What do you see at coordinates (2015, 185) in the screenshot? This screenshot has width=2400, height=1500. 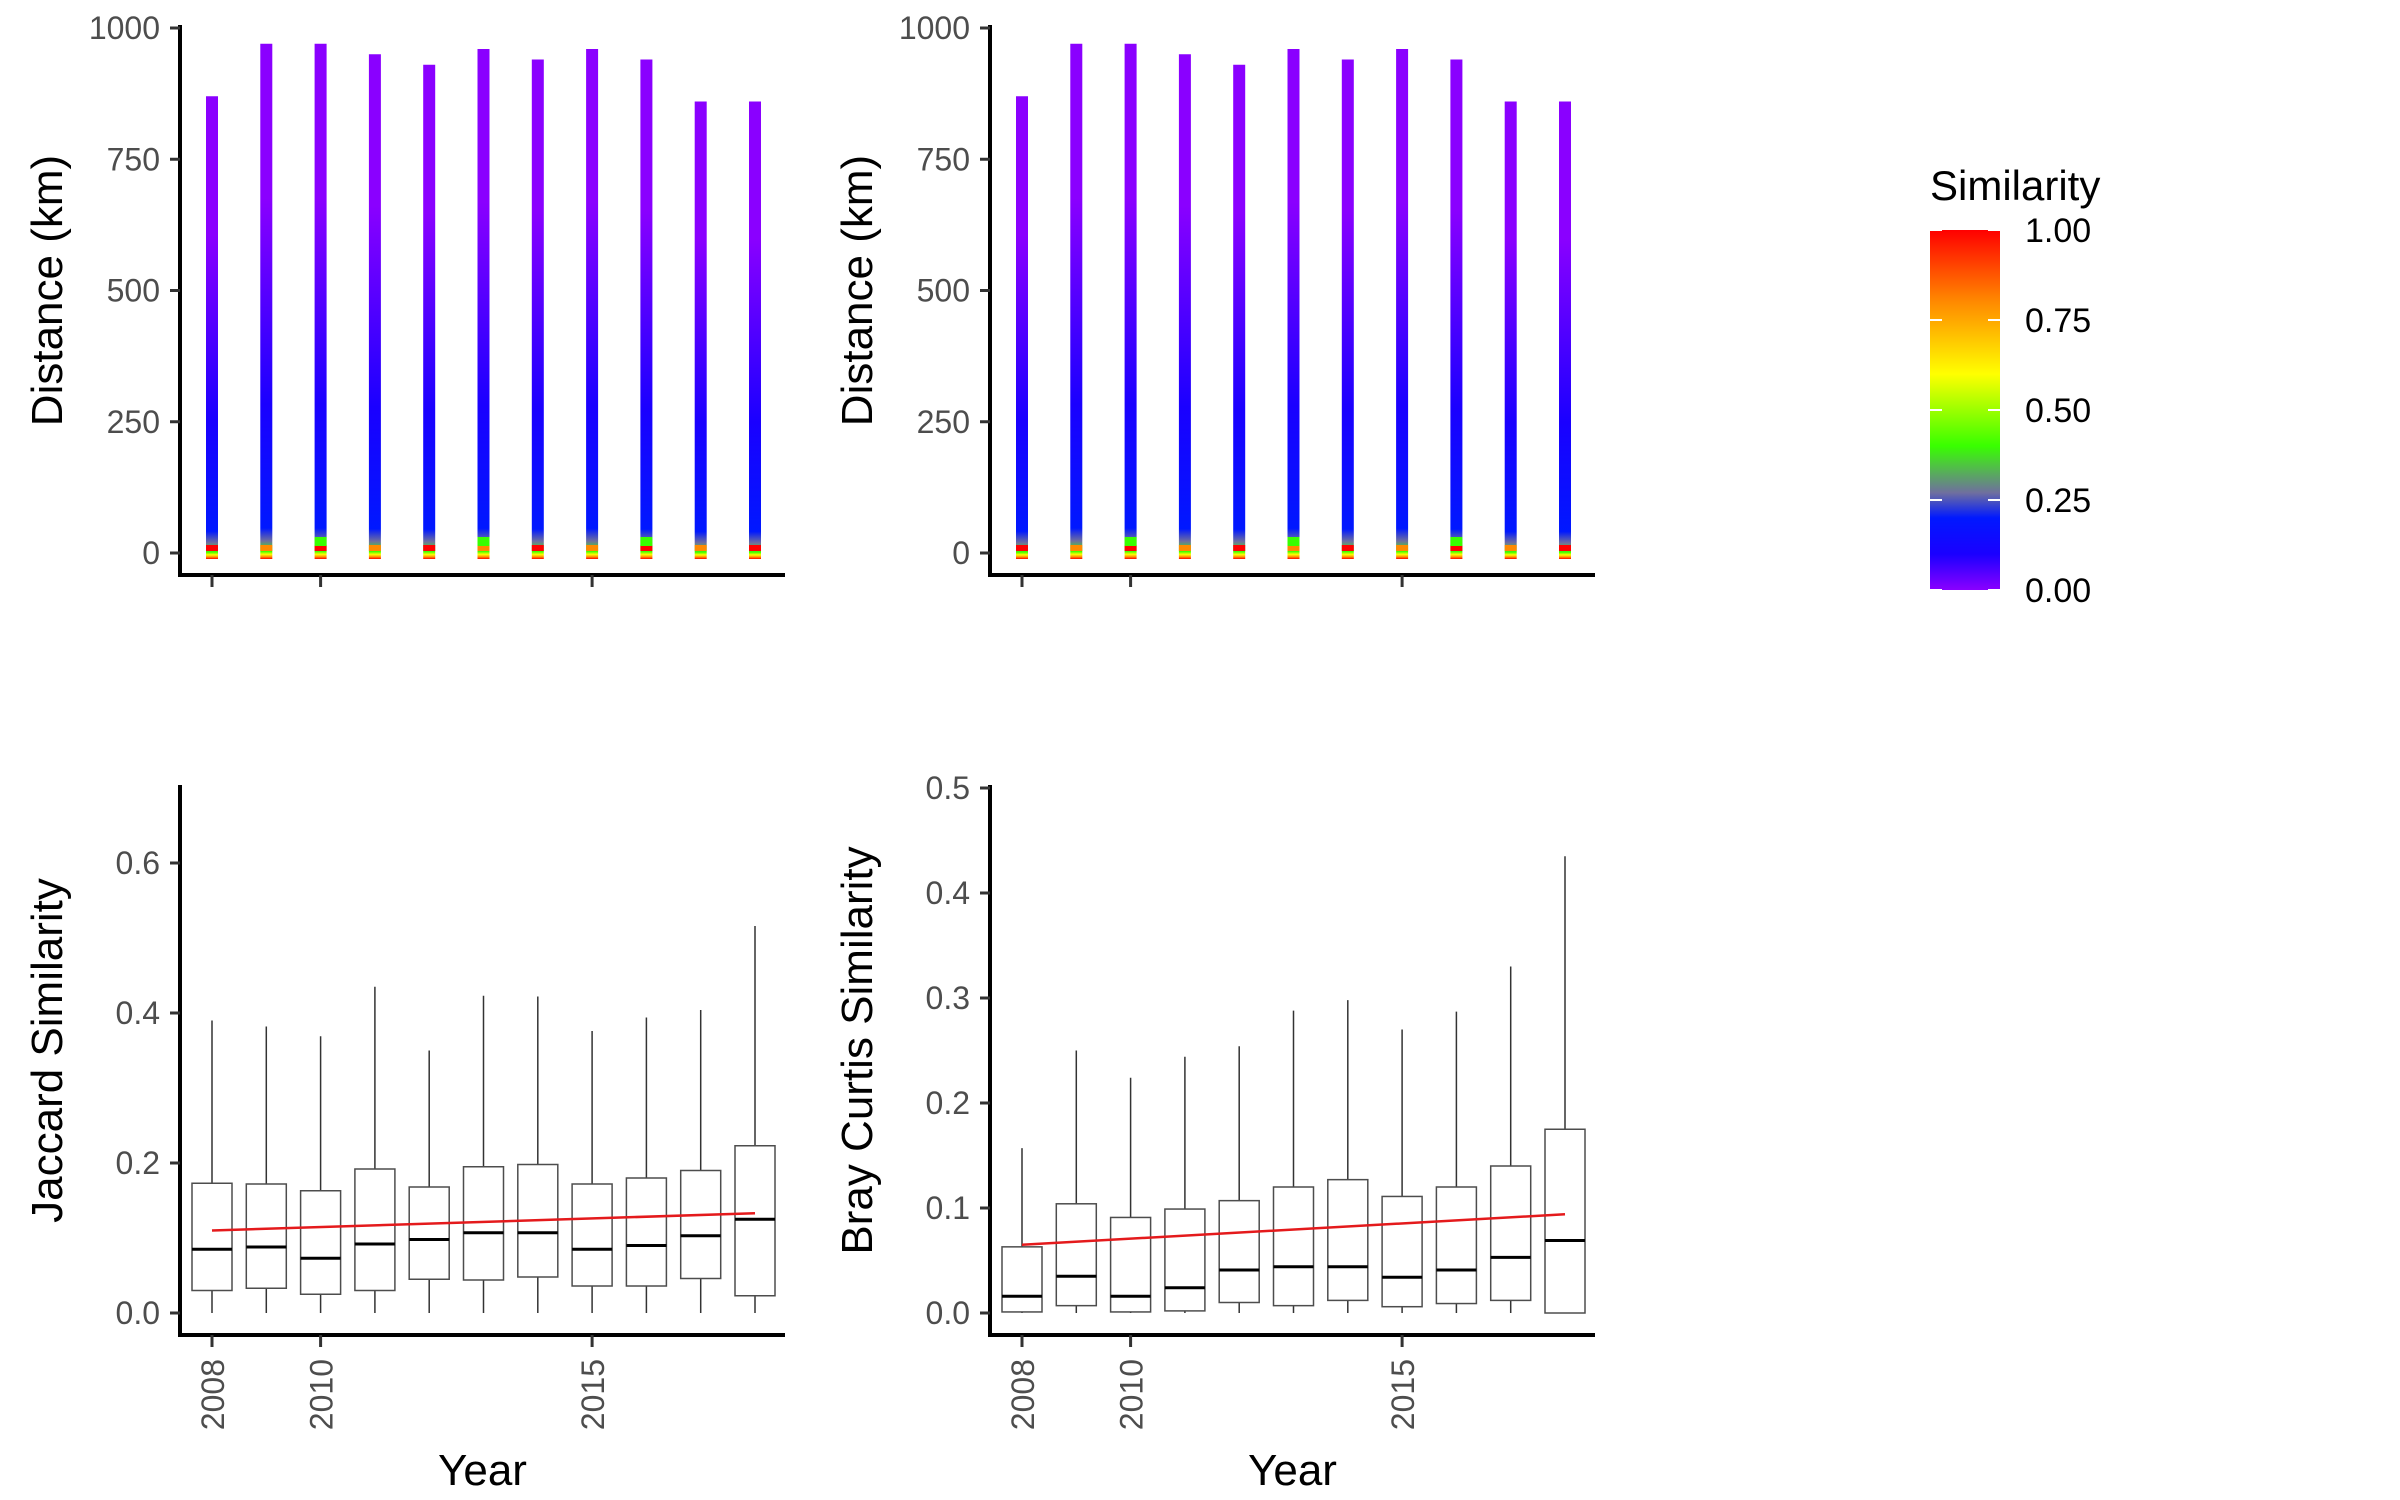 I see `legend-title: Similarity` at bounding box center [2015, 185].